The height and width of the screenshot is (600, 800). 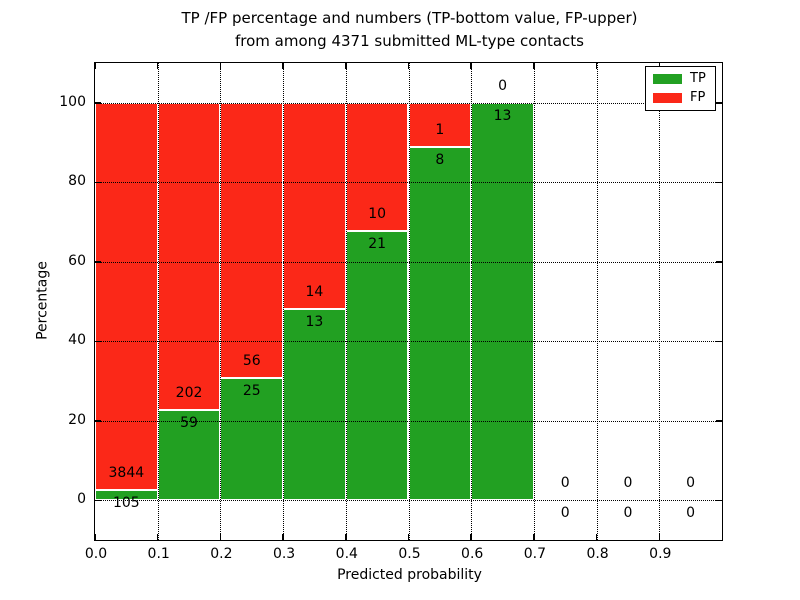 I want to click on y-axis-label: Percentage, so click(x=42, y=300).